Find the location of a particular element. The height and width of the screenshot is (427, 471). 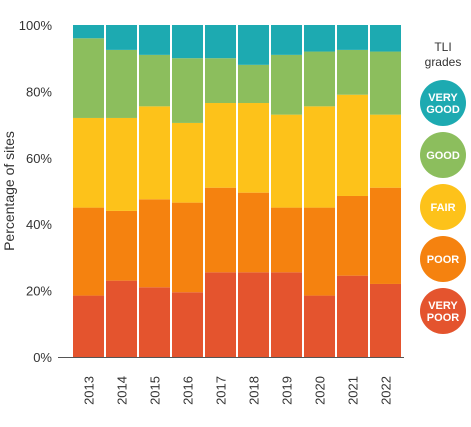

bar-segment-good-2022 is located at coordinates (385, 83).